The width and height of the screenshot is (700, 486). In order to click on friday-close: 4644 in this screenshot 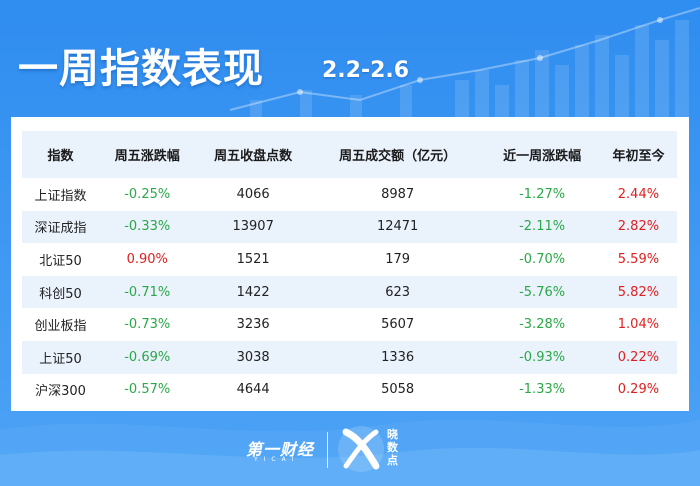, I will do `click(253, 390)`.